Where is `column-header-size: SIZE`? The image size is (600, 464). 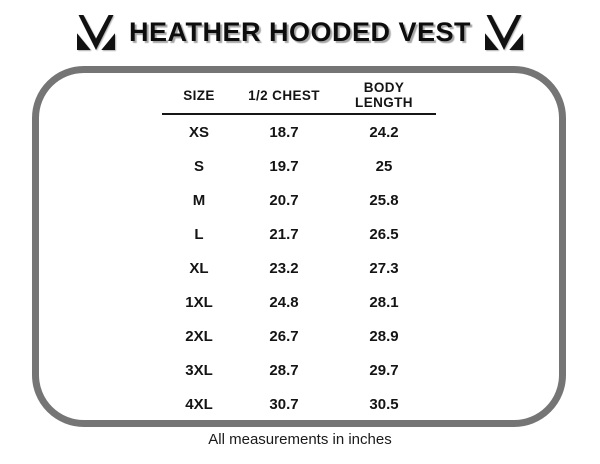
column-header-size: SIZE is located at coordinates (199, 95).